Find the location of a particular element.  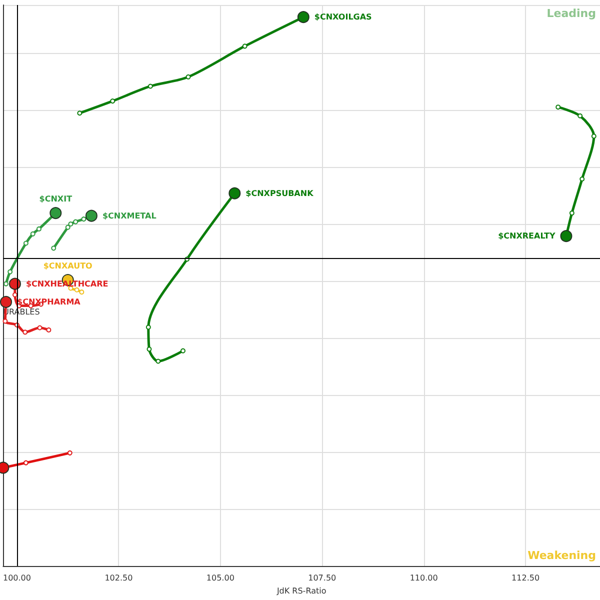

x-tick-label: 102.50 is located at coordinates (118, 578).